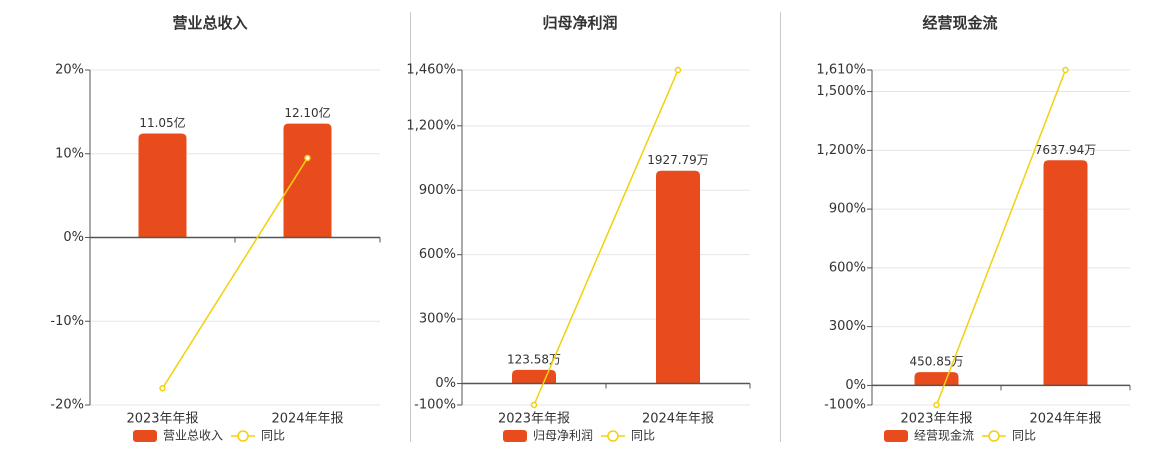 Image resolution: width=1160 pixels, height=450 pixels. What do you see at coordinates (841, 70) in the screenshot?
I see `y-tick-label: 1,610%` at bounding box center [841, 70].